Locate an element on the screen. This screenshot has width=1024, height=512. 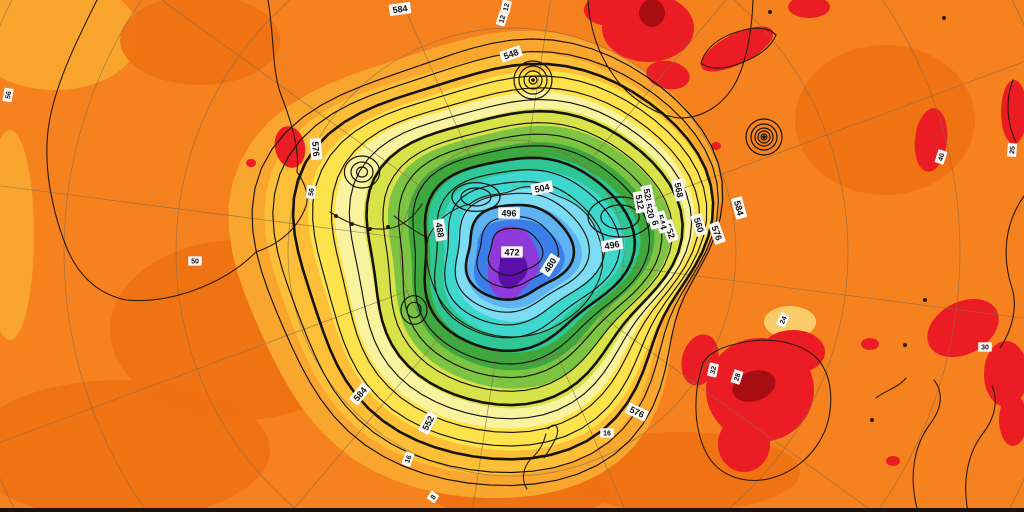
minor-label: 8 is located at coordinates (433, 497).